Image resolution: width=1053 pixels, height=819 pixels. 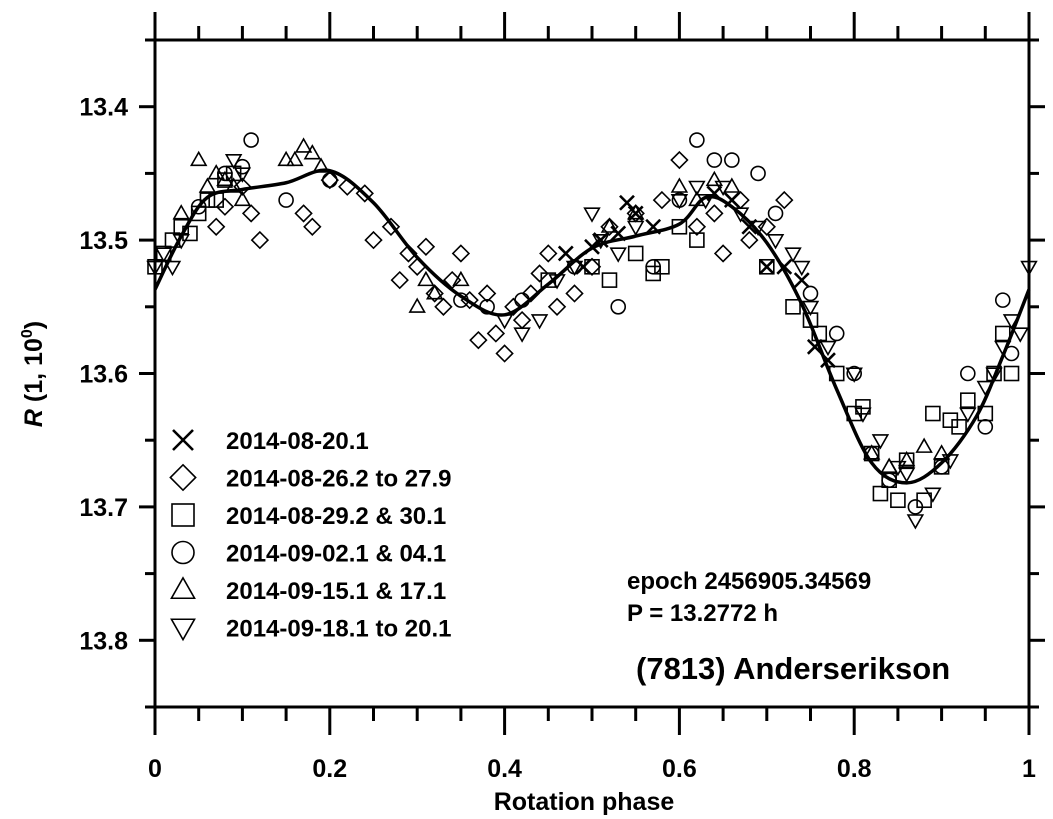 I want to click on legend-label: 2014-08-20.1, so click(x=297, y=441).